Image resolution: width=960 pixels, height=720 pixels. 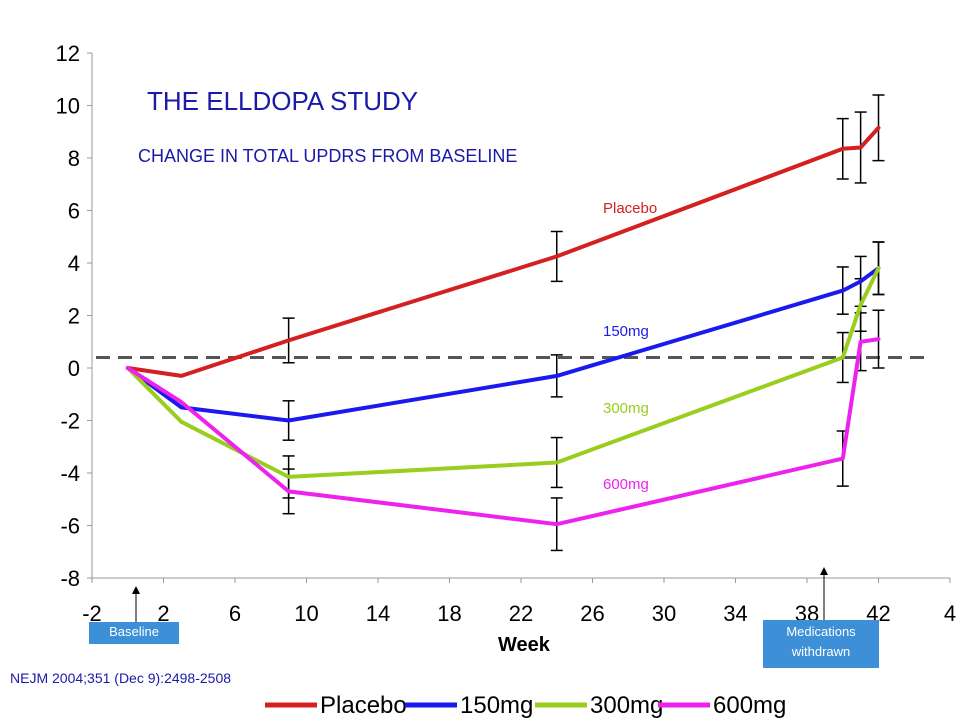 What do you see at coordinates (592, 613) in the screenshot?
I see `x-tick-label: 26` at bounding box center [592, 613].